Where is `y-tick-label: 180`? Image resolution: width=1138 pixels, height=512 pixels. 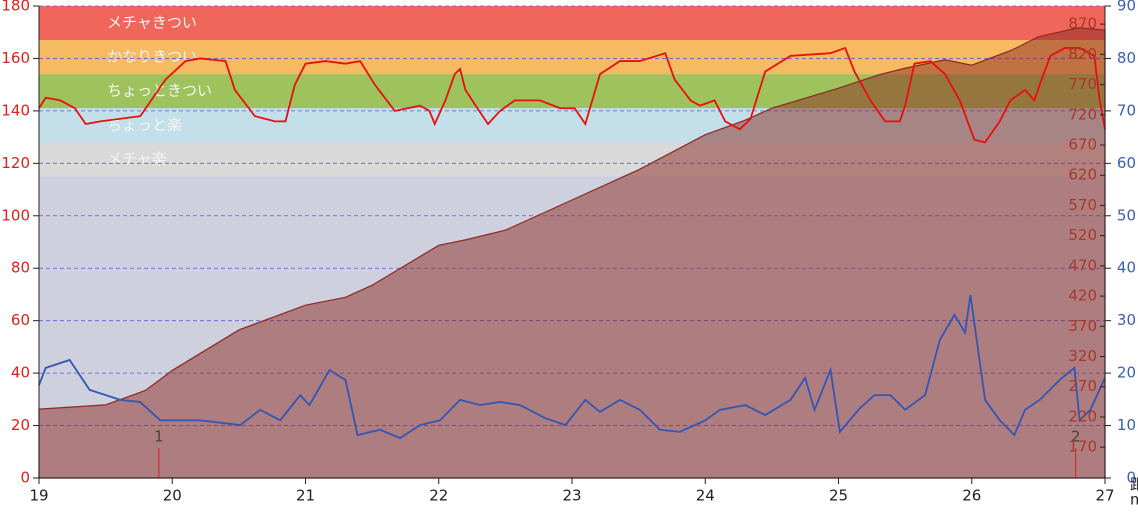 y-tick-label: 180 is located at coordinates (15, 7).